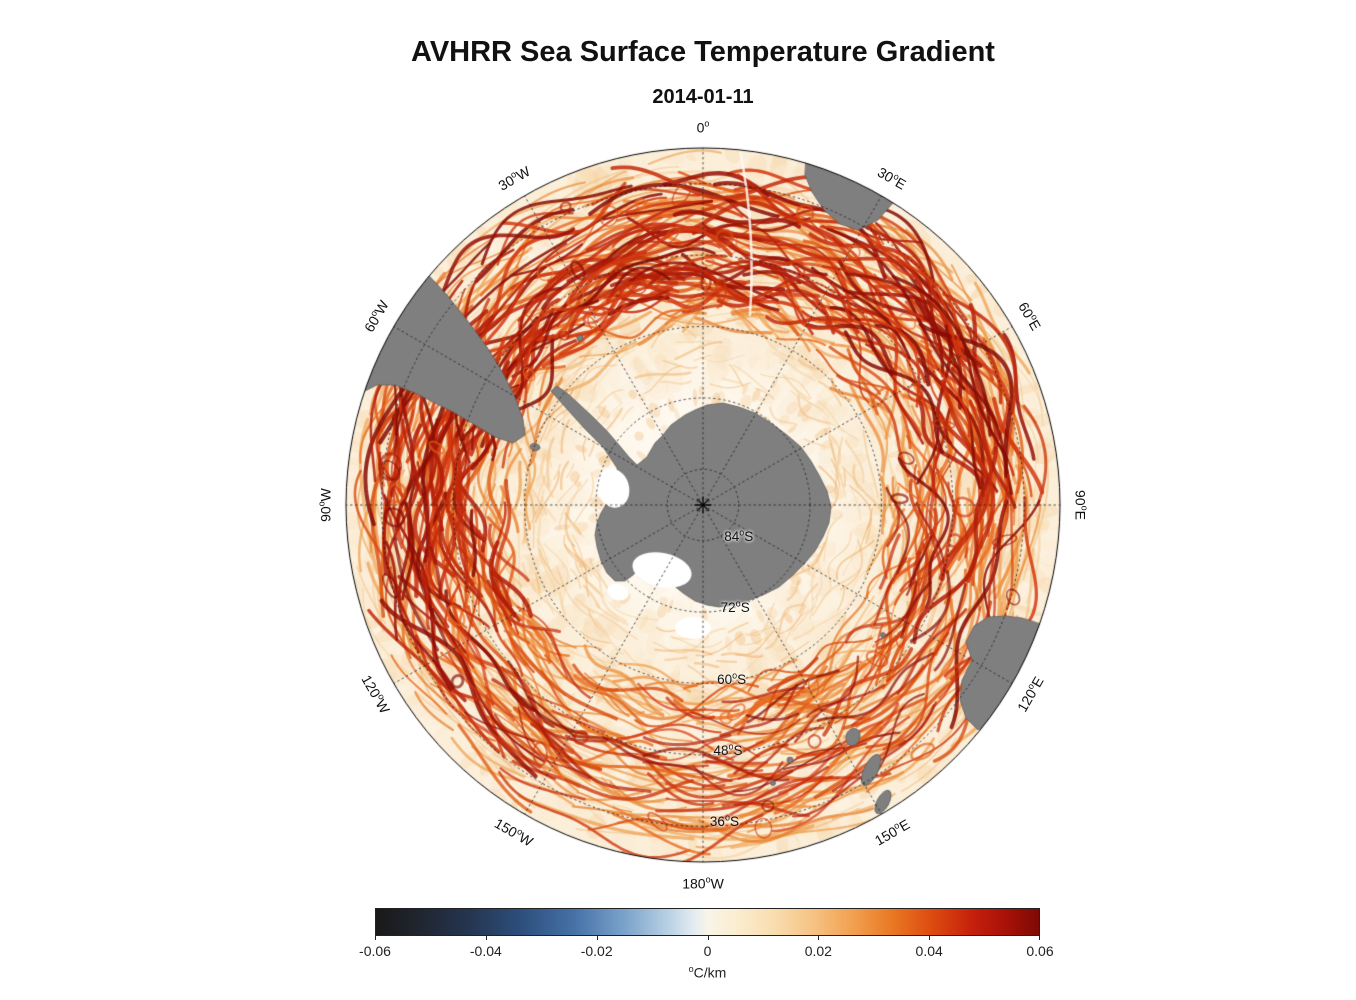 The height and width of the screenshot is (1000, 1356). Describe the element at coordinates (485, 951) in the screenshot. I see `colorbar-tick-label: -0.04` at that location.